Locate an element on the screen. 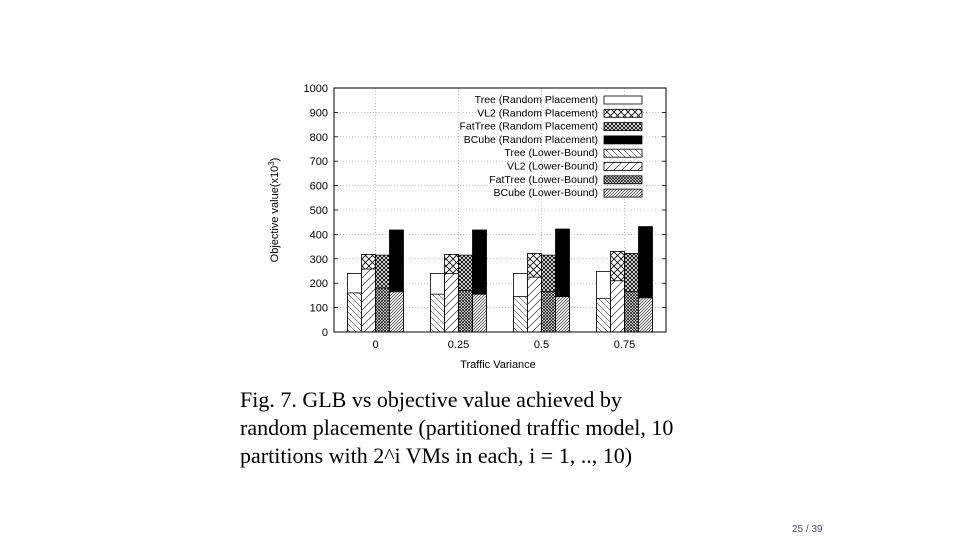 This screenshot has width=960, height=540. legend-label: BCube (Random Placement) is located at coordinates (531, 140).